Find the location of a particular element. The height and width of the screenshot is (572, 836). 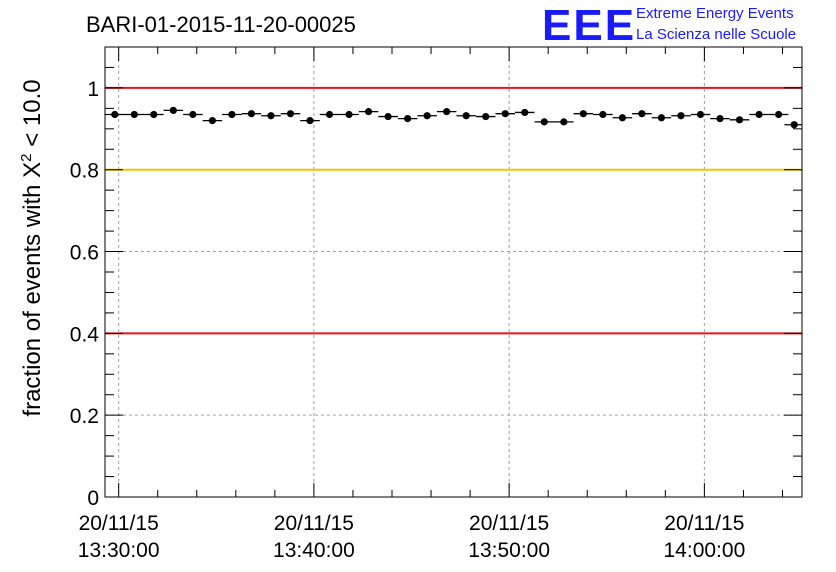

y-tick-label: 1 is located at coordinates (93, 89).